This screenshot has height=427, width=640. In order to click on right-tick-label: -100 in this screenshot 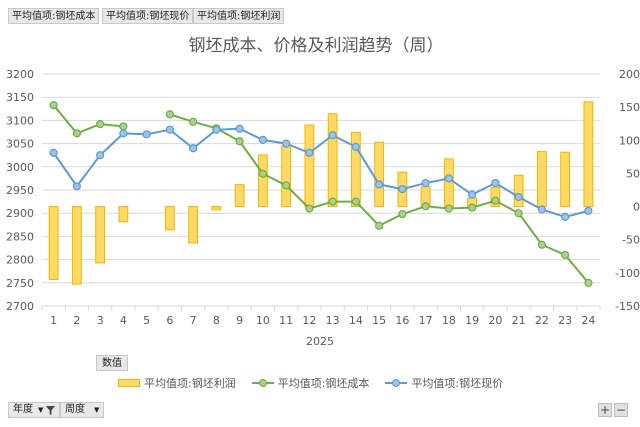, I will do `click(627, 273)`.